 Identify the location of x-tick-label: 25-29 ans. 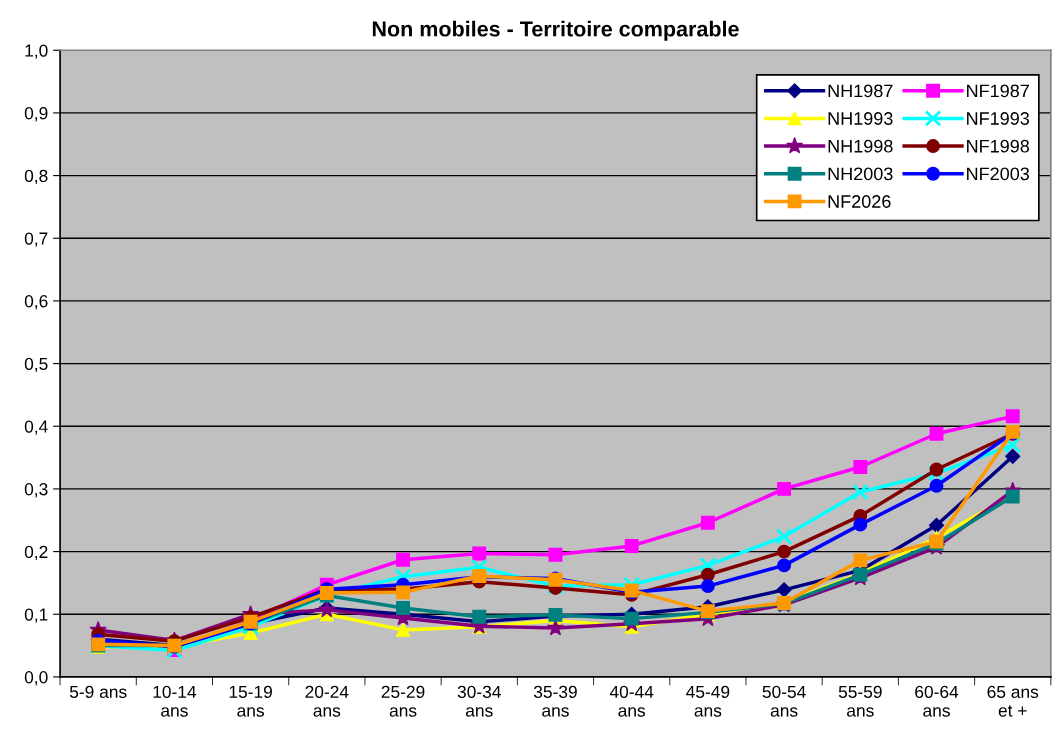
(403, 701).